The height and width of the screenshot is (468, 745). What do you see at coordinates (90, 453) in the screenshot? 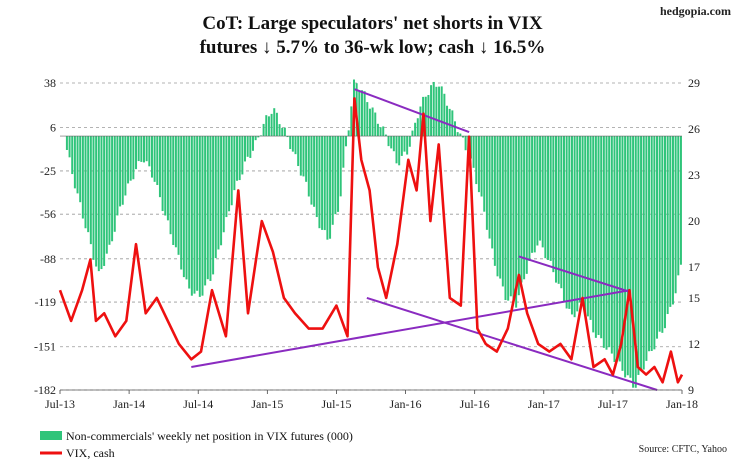
I see `legend-label-line: VIX, cash` at bounding box center [90, 453].